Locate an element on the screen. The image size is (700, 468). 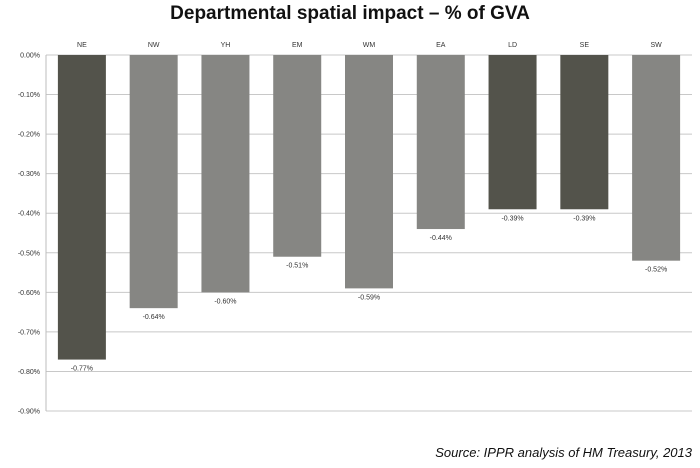
y-tick-label: -0.50% is located at coordinates (29, 253).